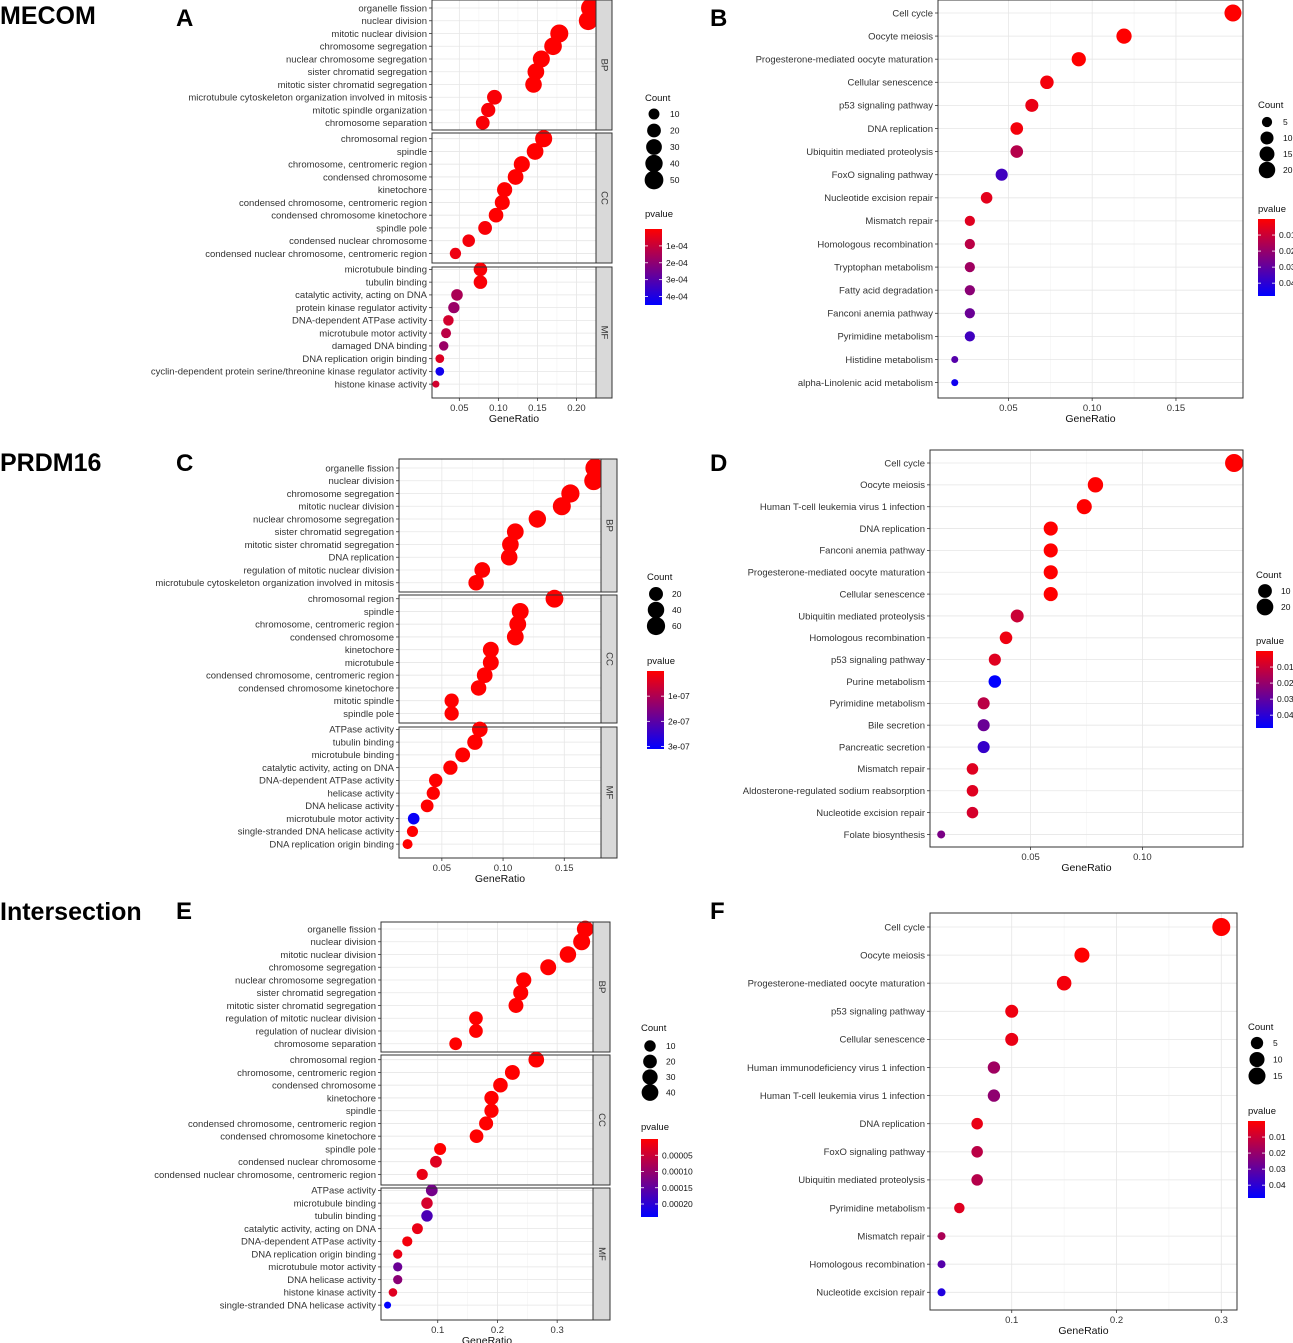 This screenshot has height=1343, width=1293. What do you see at coordinates (353, 755) in the screenshot?
I see `term-label: microtubule binding` at bounding box center [353, 755].